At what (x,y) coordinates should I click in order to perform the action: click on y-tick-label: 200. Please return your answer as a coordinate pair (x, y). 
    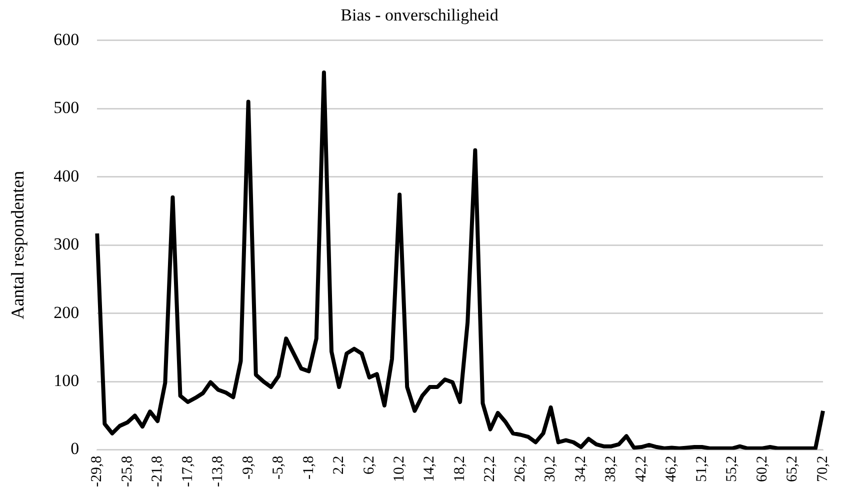
    Looking at the image, I should click on (67, 312).